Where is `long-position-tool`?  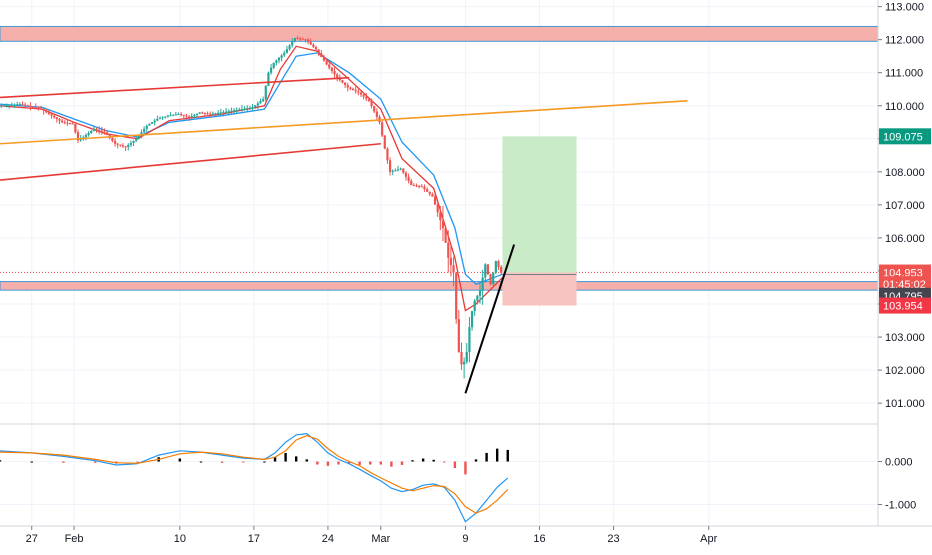 long-position-tool is located at coordinates (539, 221).